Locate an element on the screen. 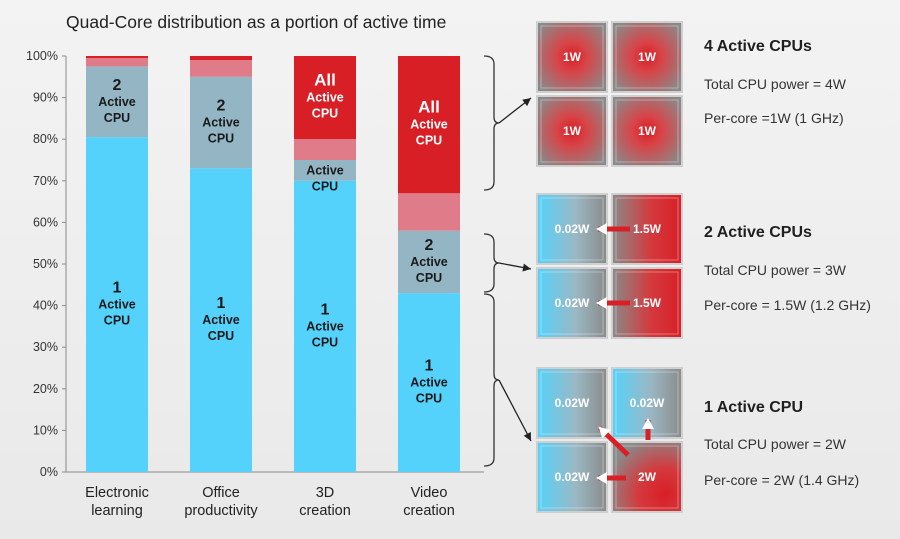 This screenshot has height=539, width=900. panel-1-per-core: Per-core =1W (1 GHz) is located at coordinates (774, 118).